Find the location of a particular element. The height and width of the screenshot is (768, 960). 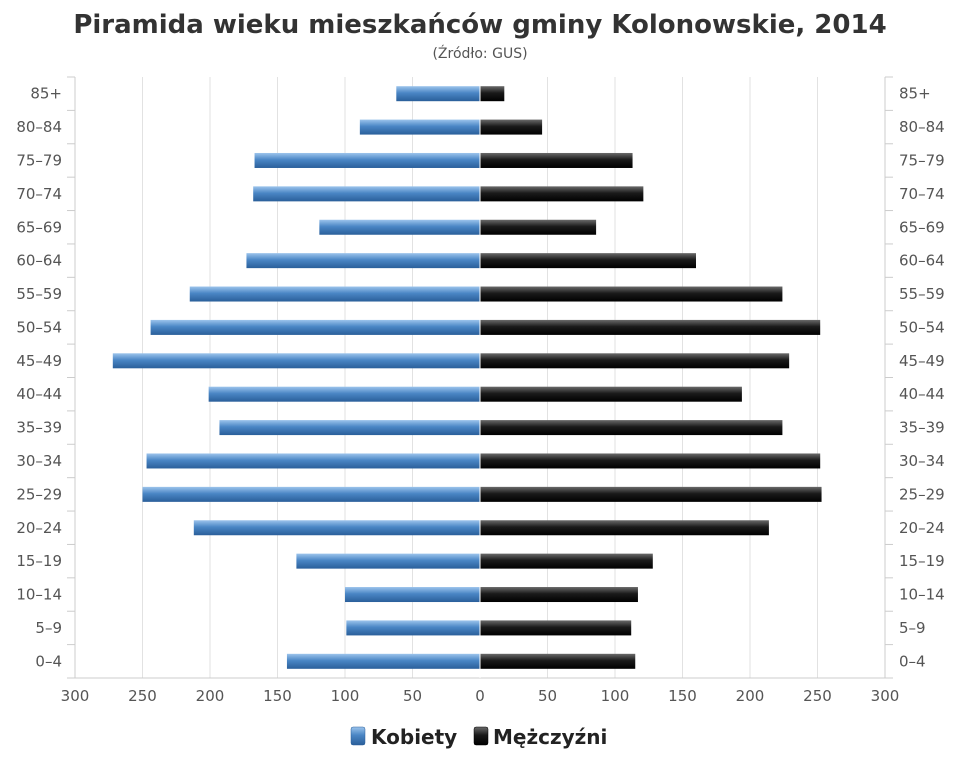

category-label-left: 80–84 is located at coordinates (39, 127).